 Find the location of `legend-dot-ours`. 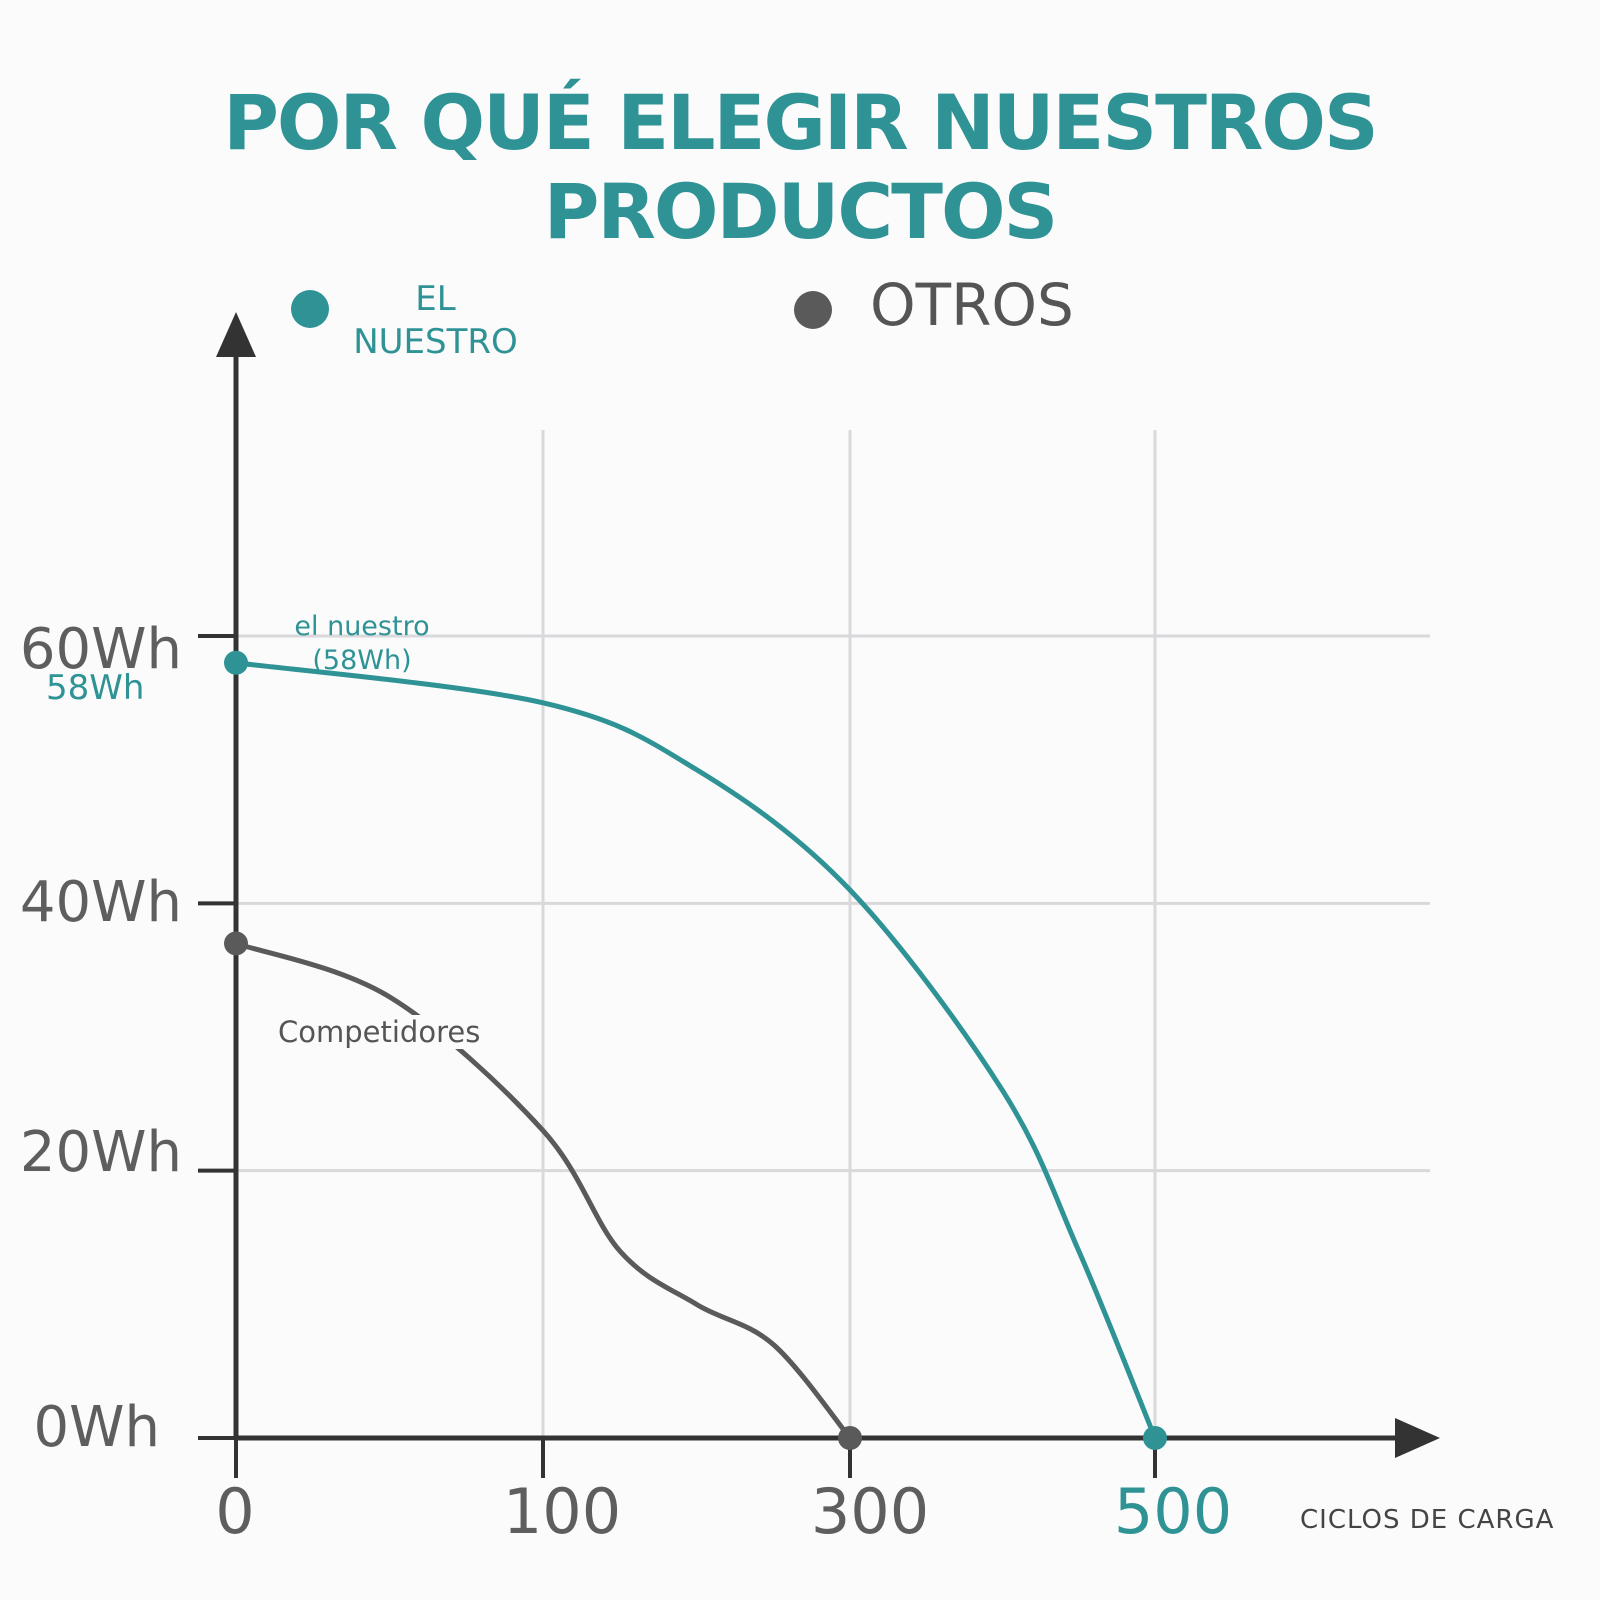

legend-dot-ours is located at coordinates (310, 309).